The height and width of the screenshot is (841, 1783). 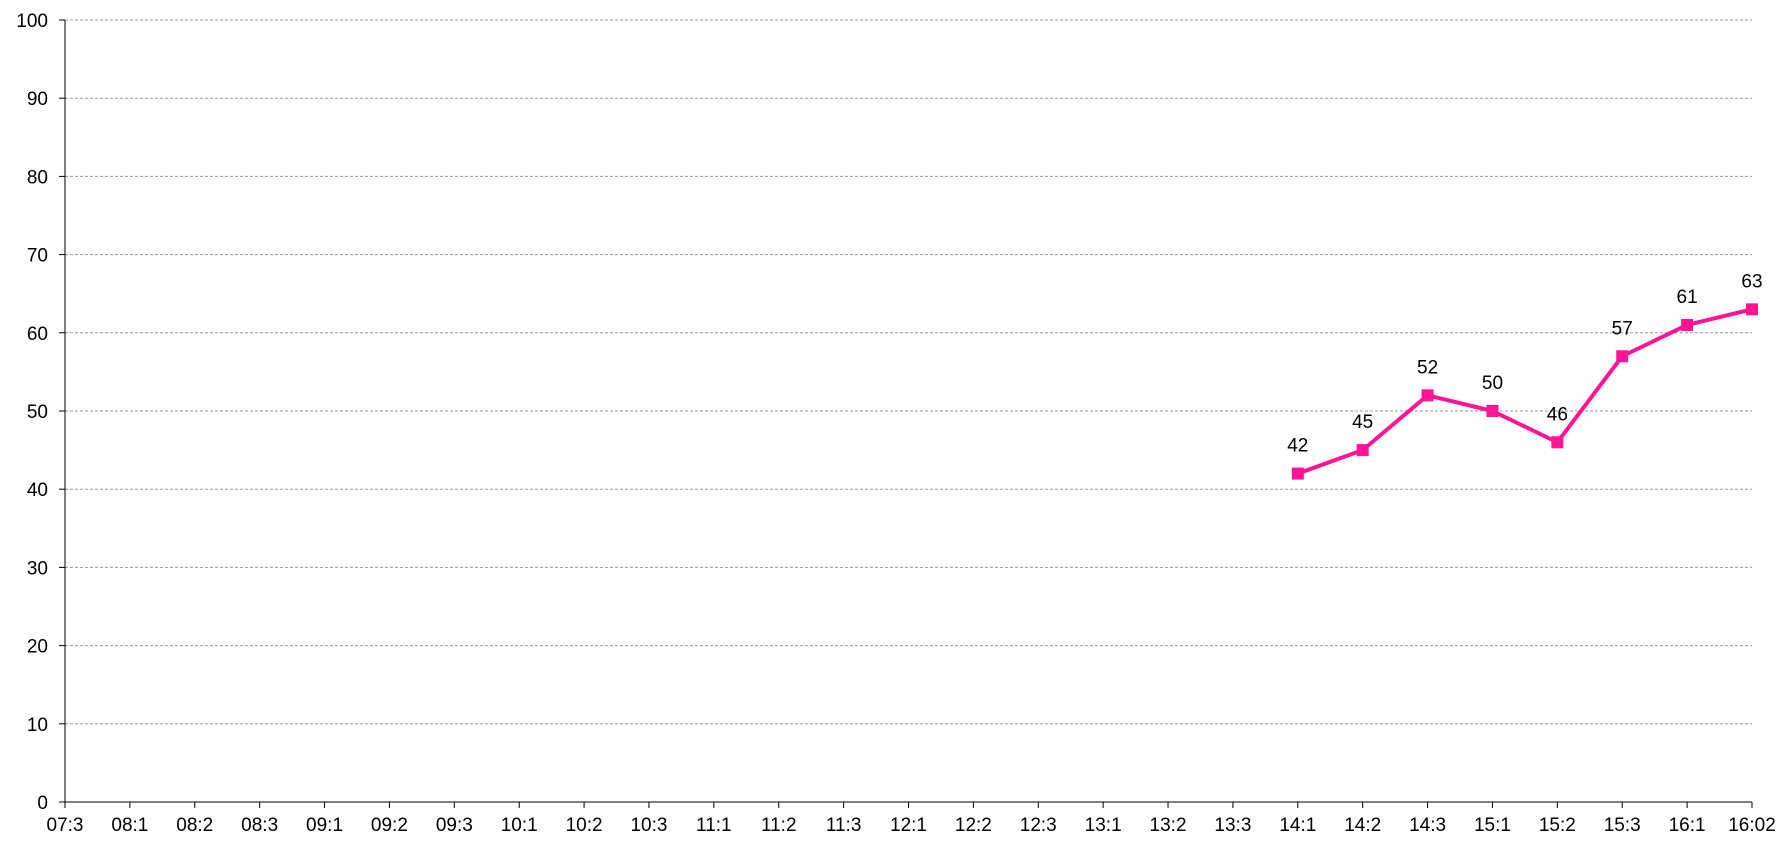 What do you see at coordinates (1362, 422) in the screenshot?
I see `data-label: 45` at bounding box center [1362, 422].